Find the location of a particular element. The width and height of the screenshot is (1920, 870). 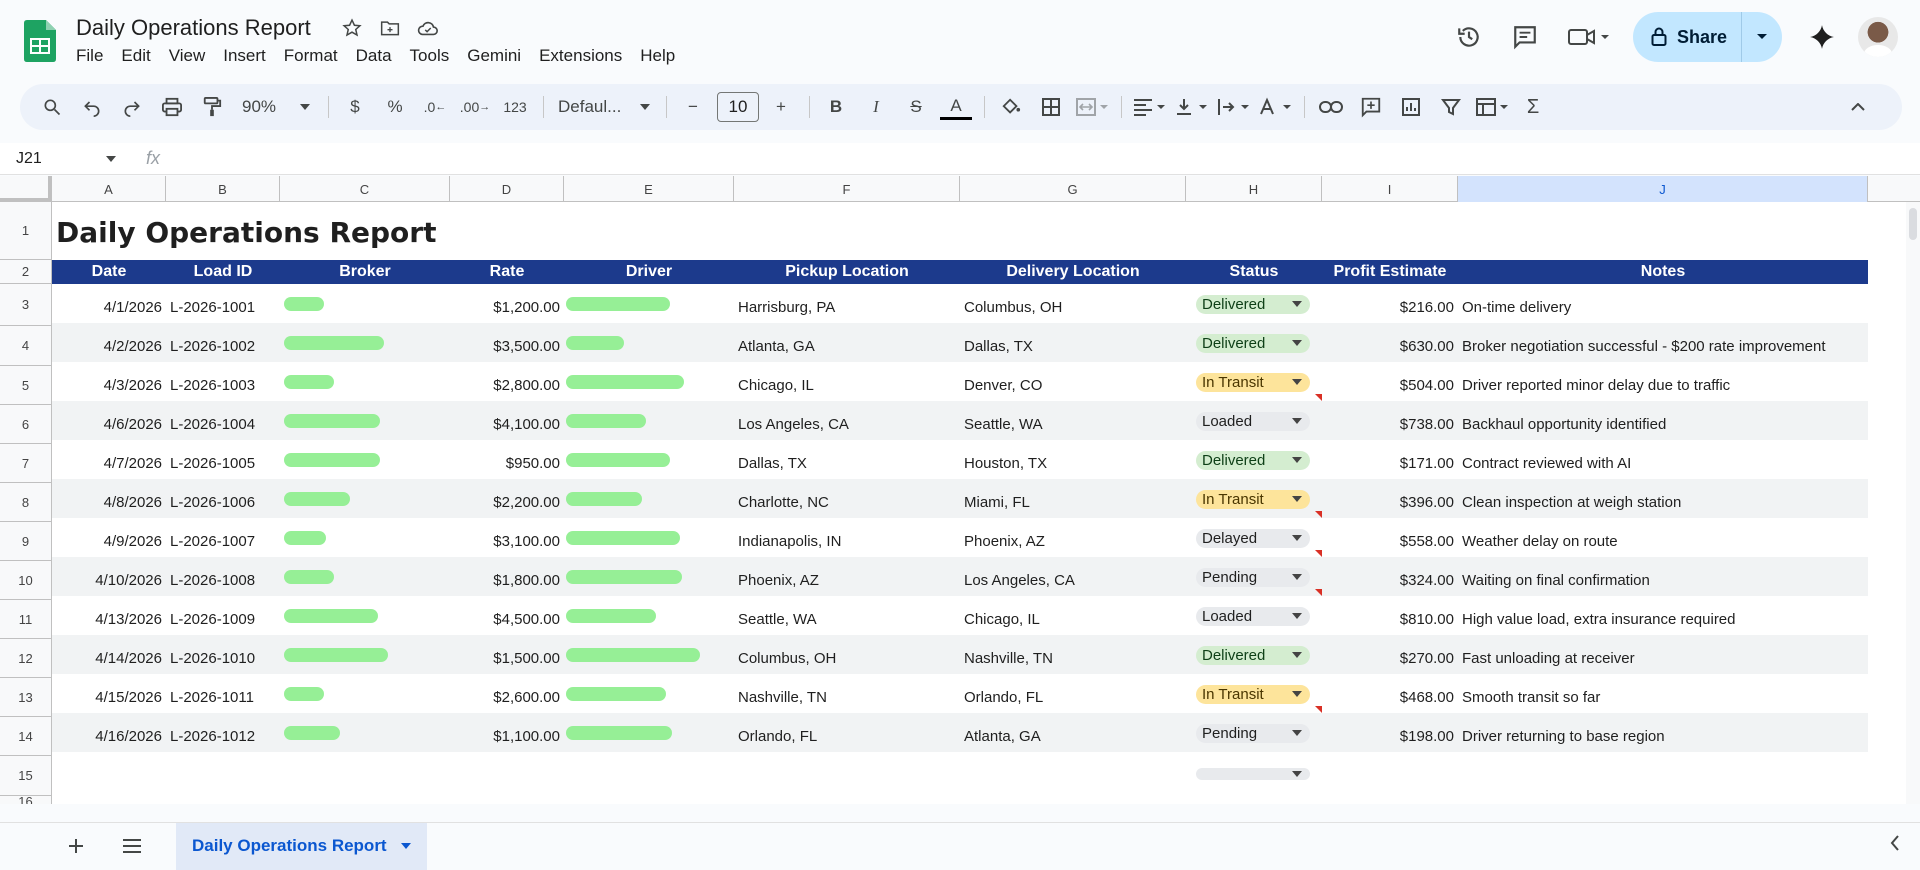

cell-delivery: Dallas, TX is located at coordinates (998, 346).